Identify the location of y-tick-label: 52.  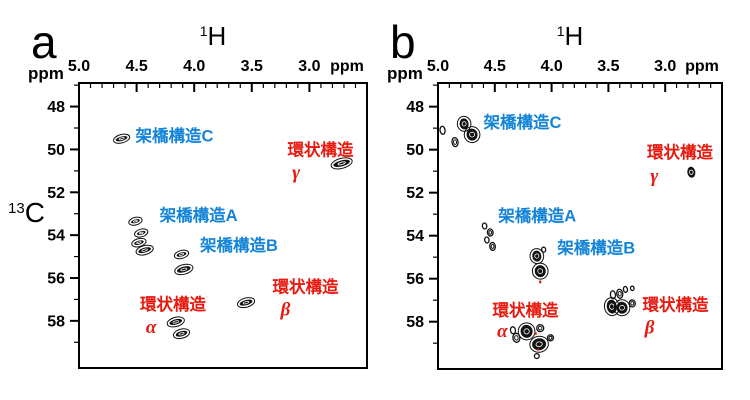
(56, 193).